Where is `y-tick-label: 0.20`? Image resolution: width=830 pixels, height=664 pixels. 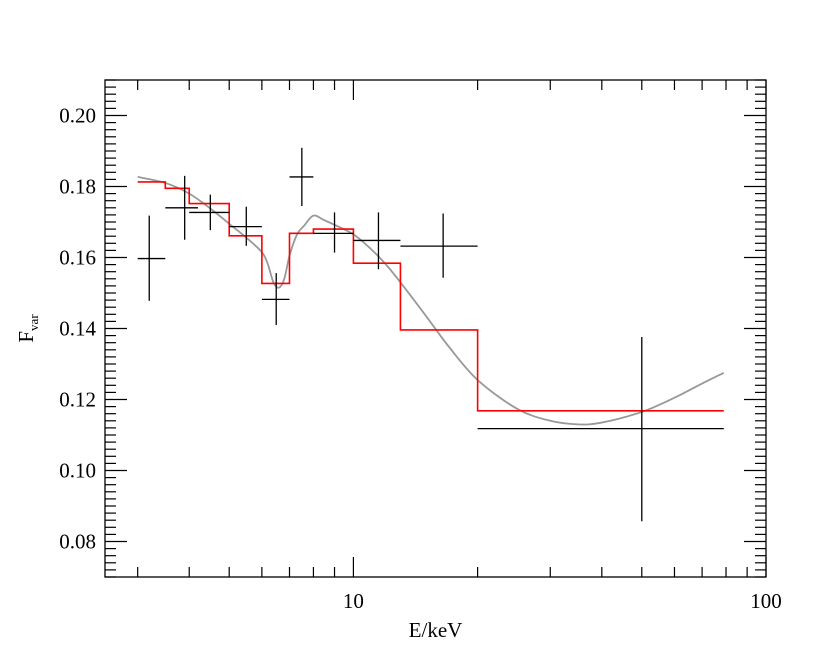
y-tick-label: 0.20 is located at coordinates (77, 116).